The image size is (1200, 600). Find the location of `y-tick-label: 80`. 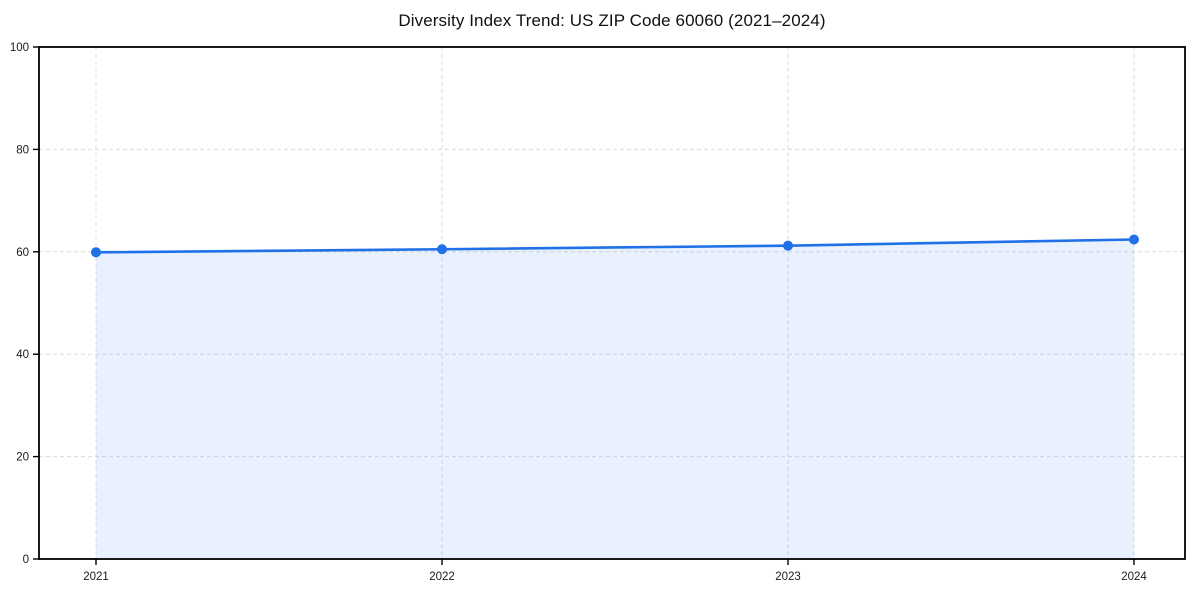

y-tick-label: 80 is located at coordinates (22, 150).